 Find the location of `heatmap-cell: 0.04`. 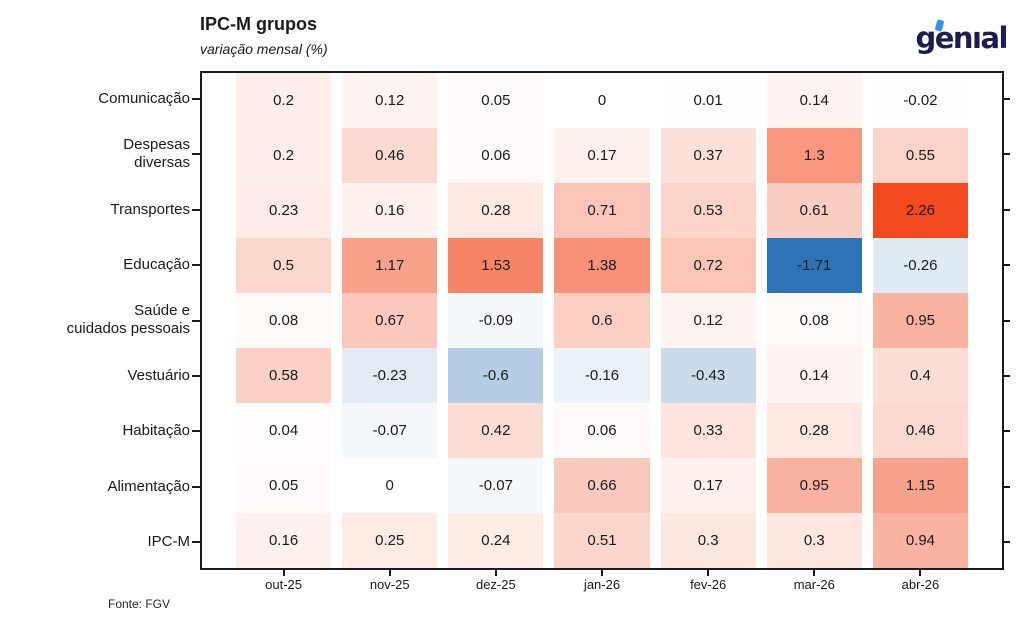

heatmap-cell: 0.04 is located at coordinates (284, 430).